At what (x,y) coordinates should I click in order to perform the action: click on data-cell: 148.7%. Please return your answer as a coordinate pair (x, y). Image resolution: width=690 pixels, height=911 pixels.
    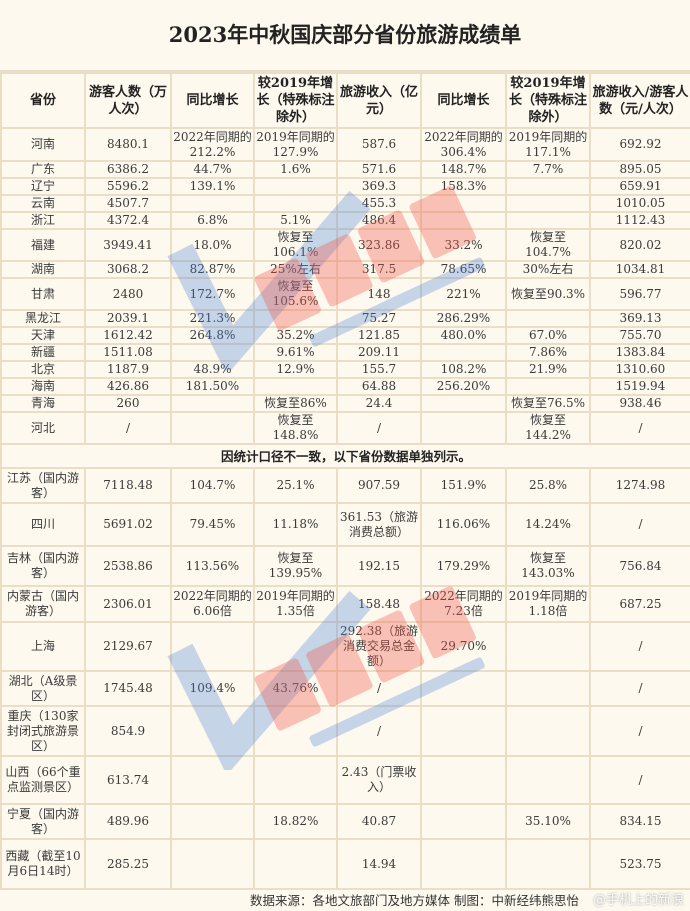
    Looking at the image, I should click on (463, 169).